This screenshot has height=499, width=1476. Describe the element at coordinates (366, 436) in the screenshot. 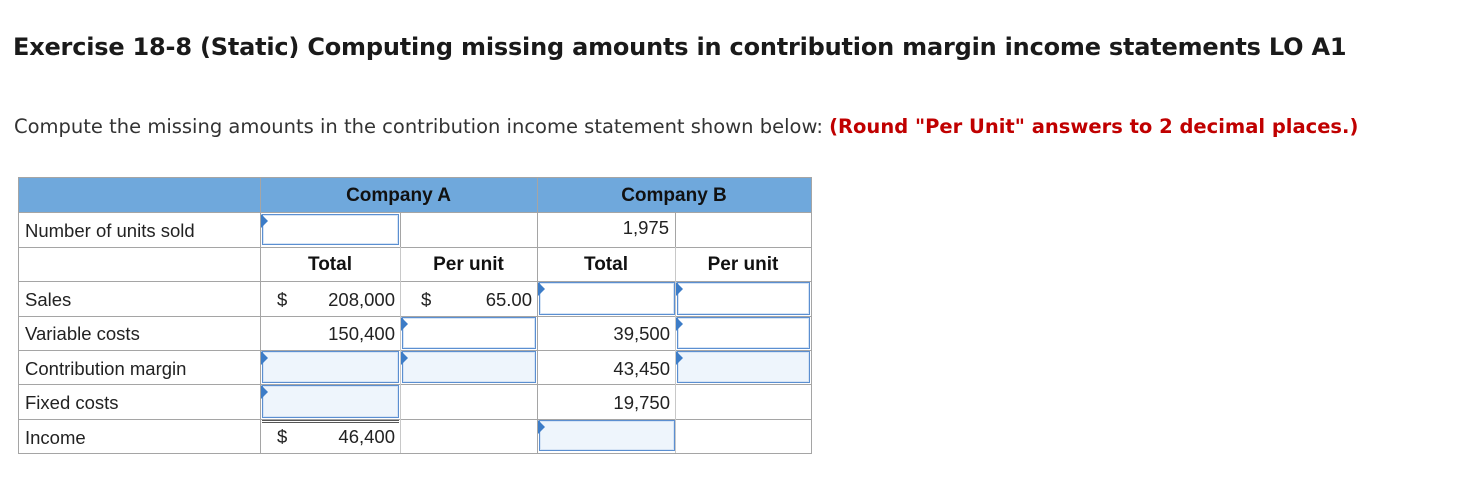

I see `company-a-income: 46,400` at that location.